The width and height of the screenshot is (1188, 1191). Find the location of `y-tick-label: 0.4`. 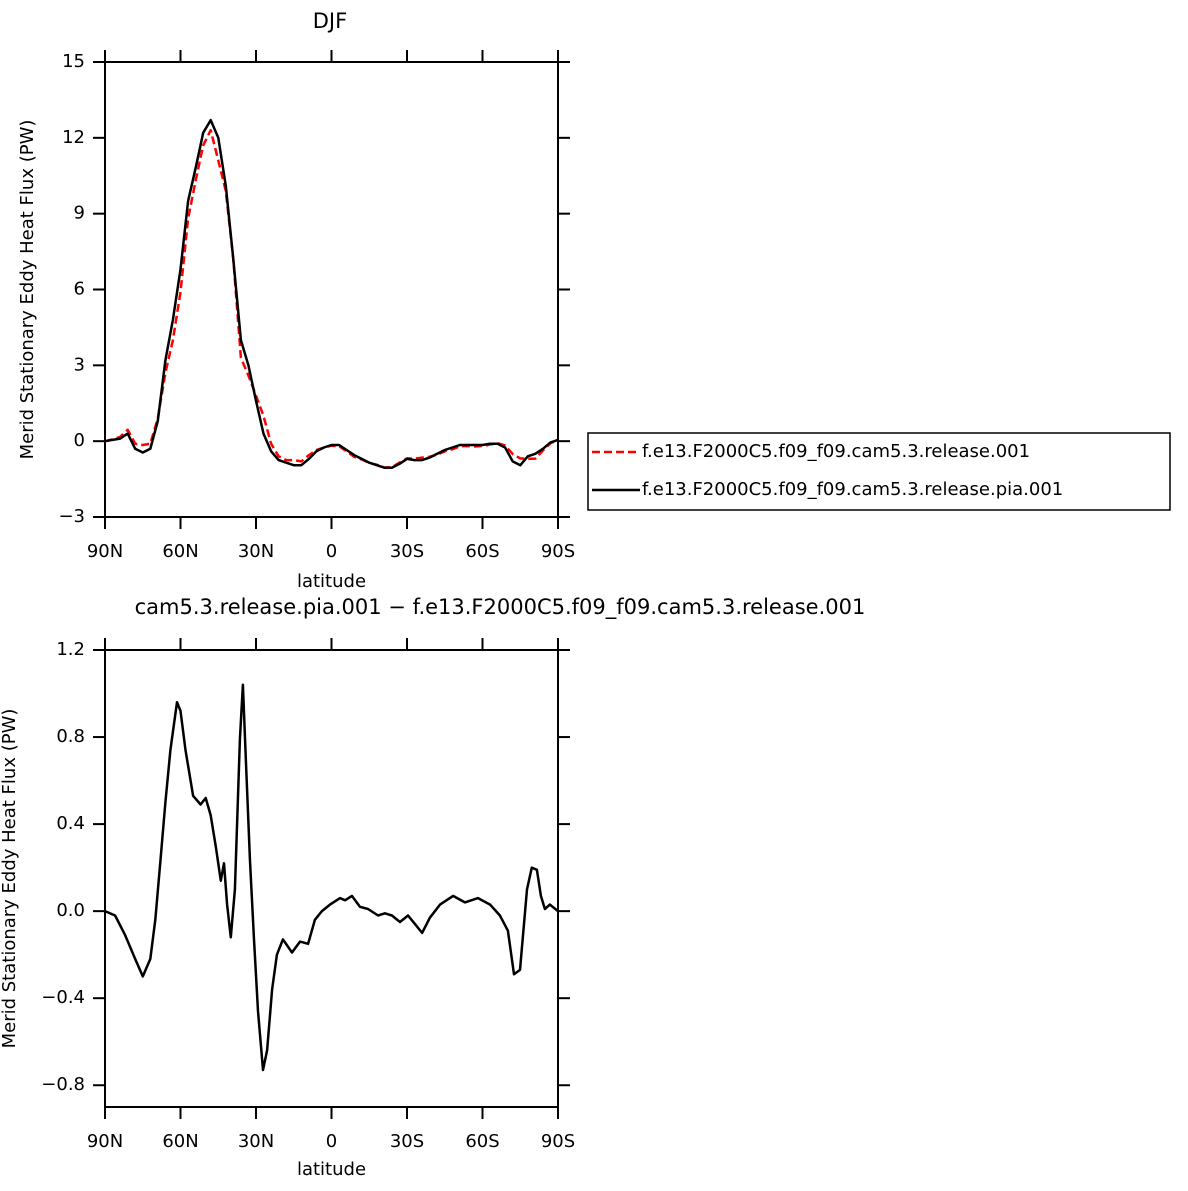

y-tick-label: 0.4 is located at coordinates (70, 823).